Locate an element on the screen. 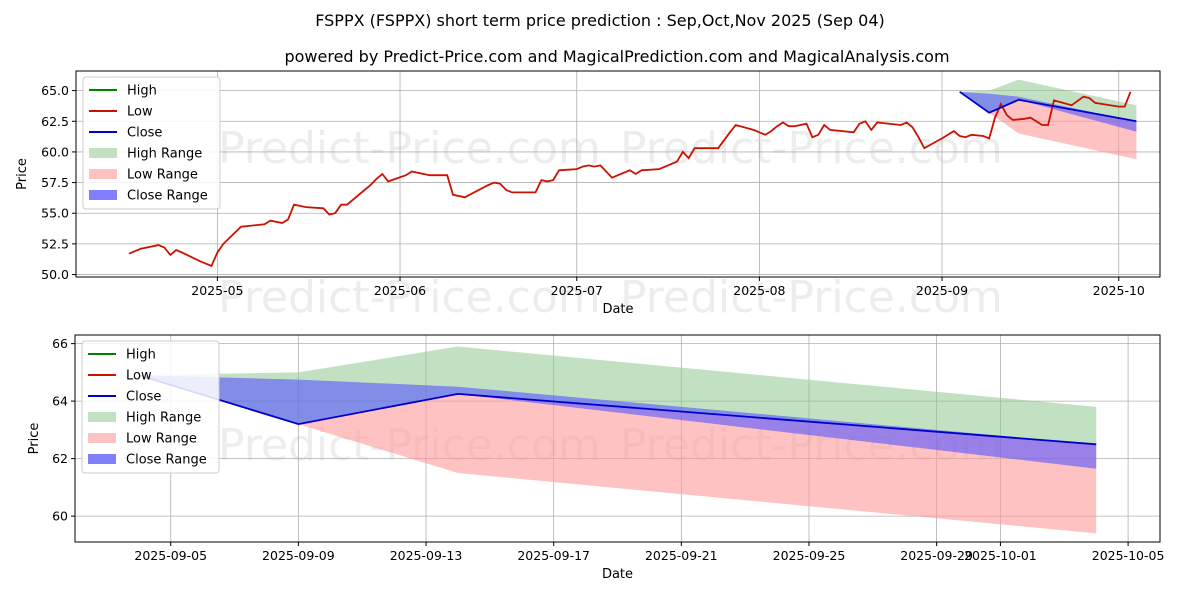  x-tick-label: 2025-10-05 is located at coordinates (1128, 555).